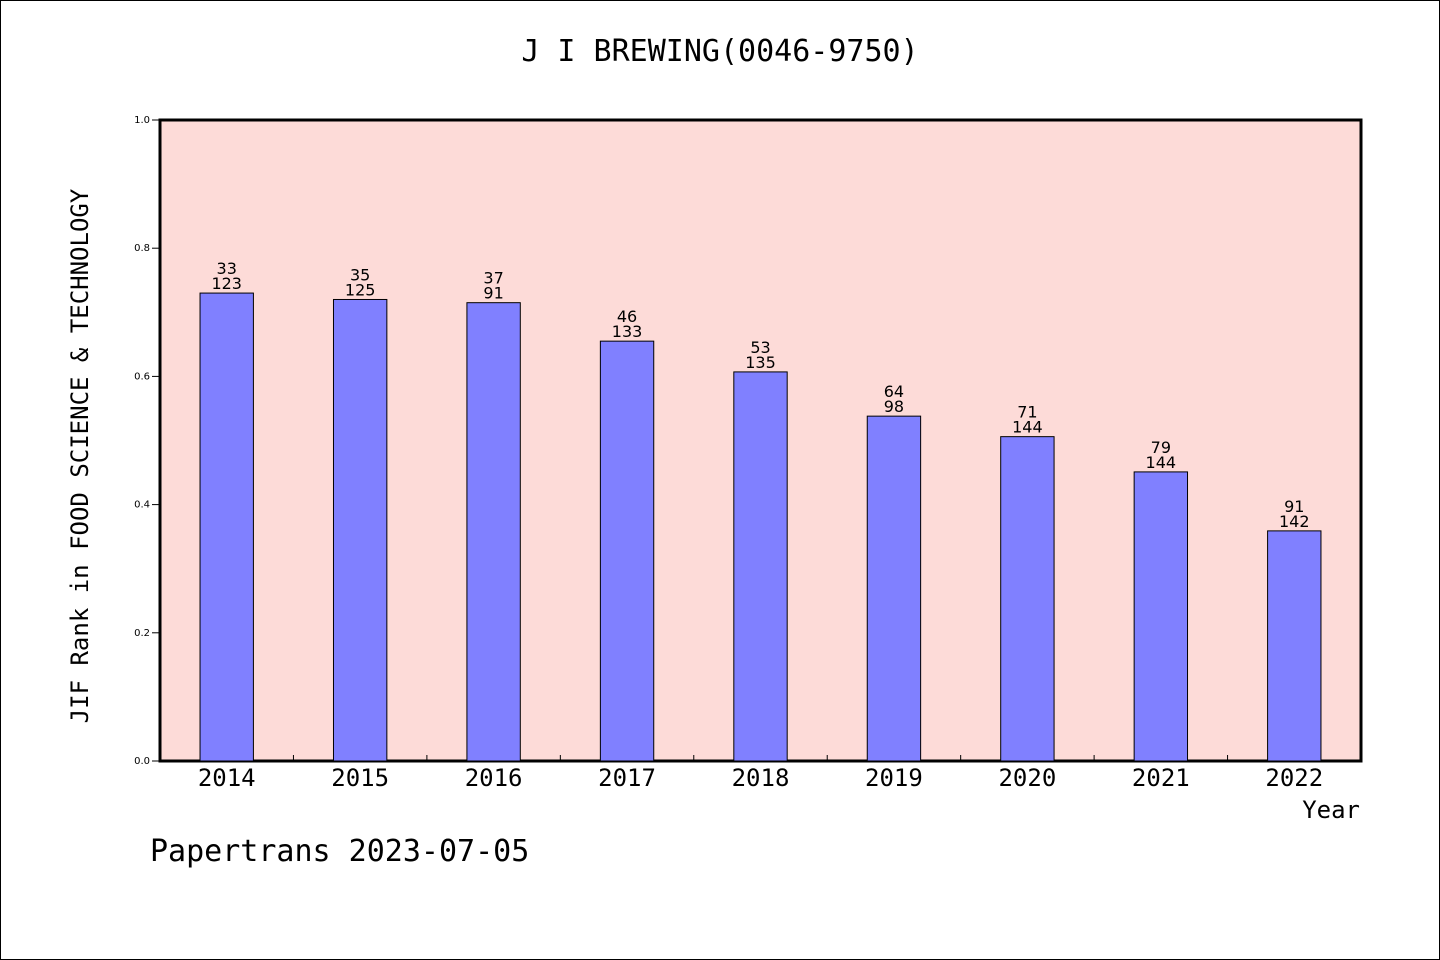 The image size is (1440, 960). Describe the element at coordinates (1027, 412) in the screenshot. I see `bar-label-rank: 71` at that location.